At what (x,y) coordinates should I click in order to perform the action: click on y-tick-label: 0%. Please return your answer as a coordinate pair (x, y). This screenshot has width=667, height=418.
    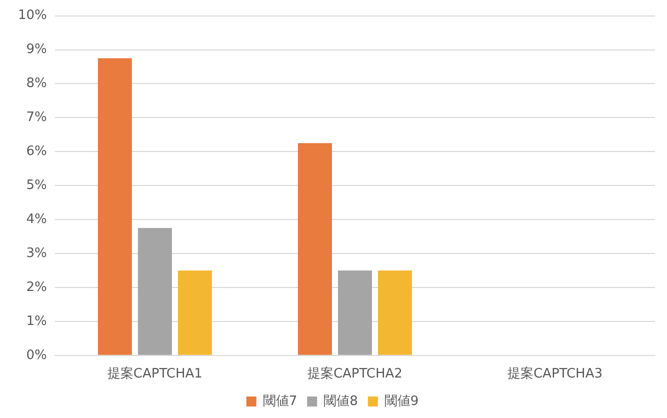
    Looking at the image, I should click on (36, 355).